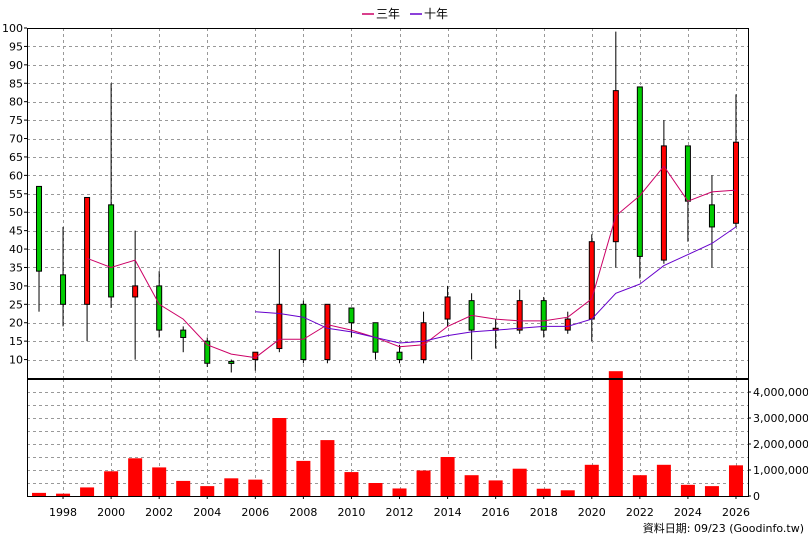 This screenshot has height=540, width=808. Describe the element at coordinates (16, 323) in the screenshot. I see `price-tick-label: 20` at that location.